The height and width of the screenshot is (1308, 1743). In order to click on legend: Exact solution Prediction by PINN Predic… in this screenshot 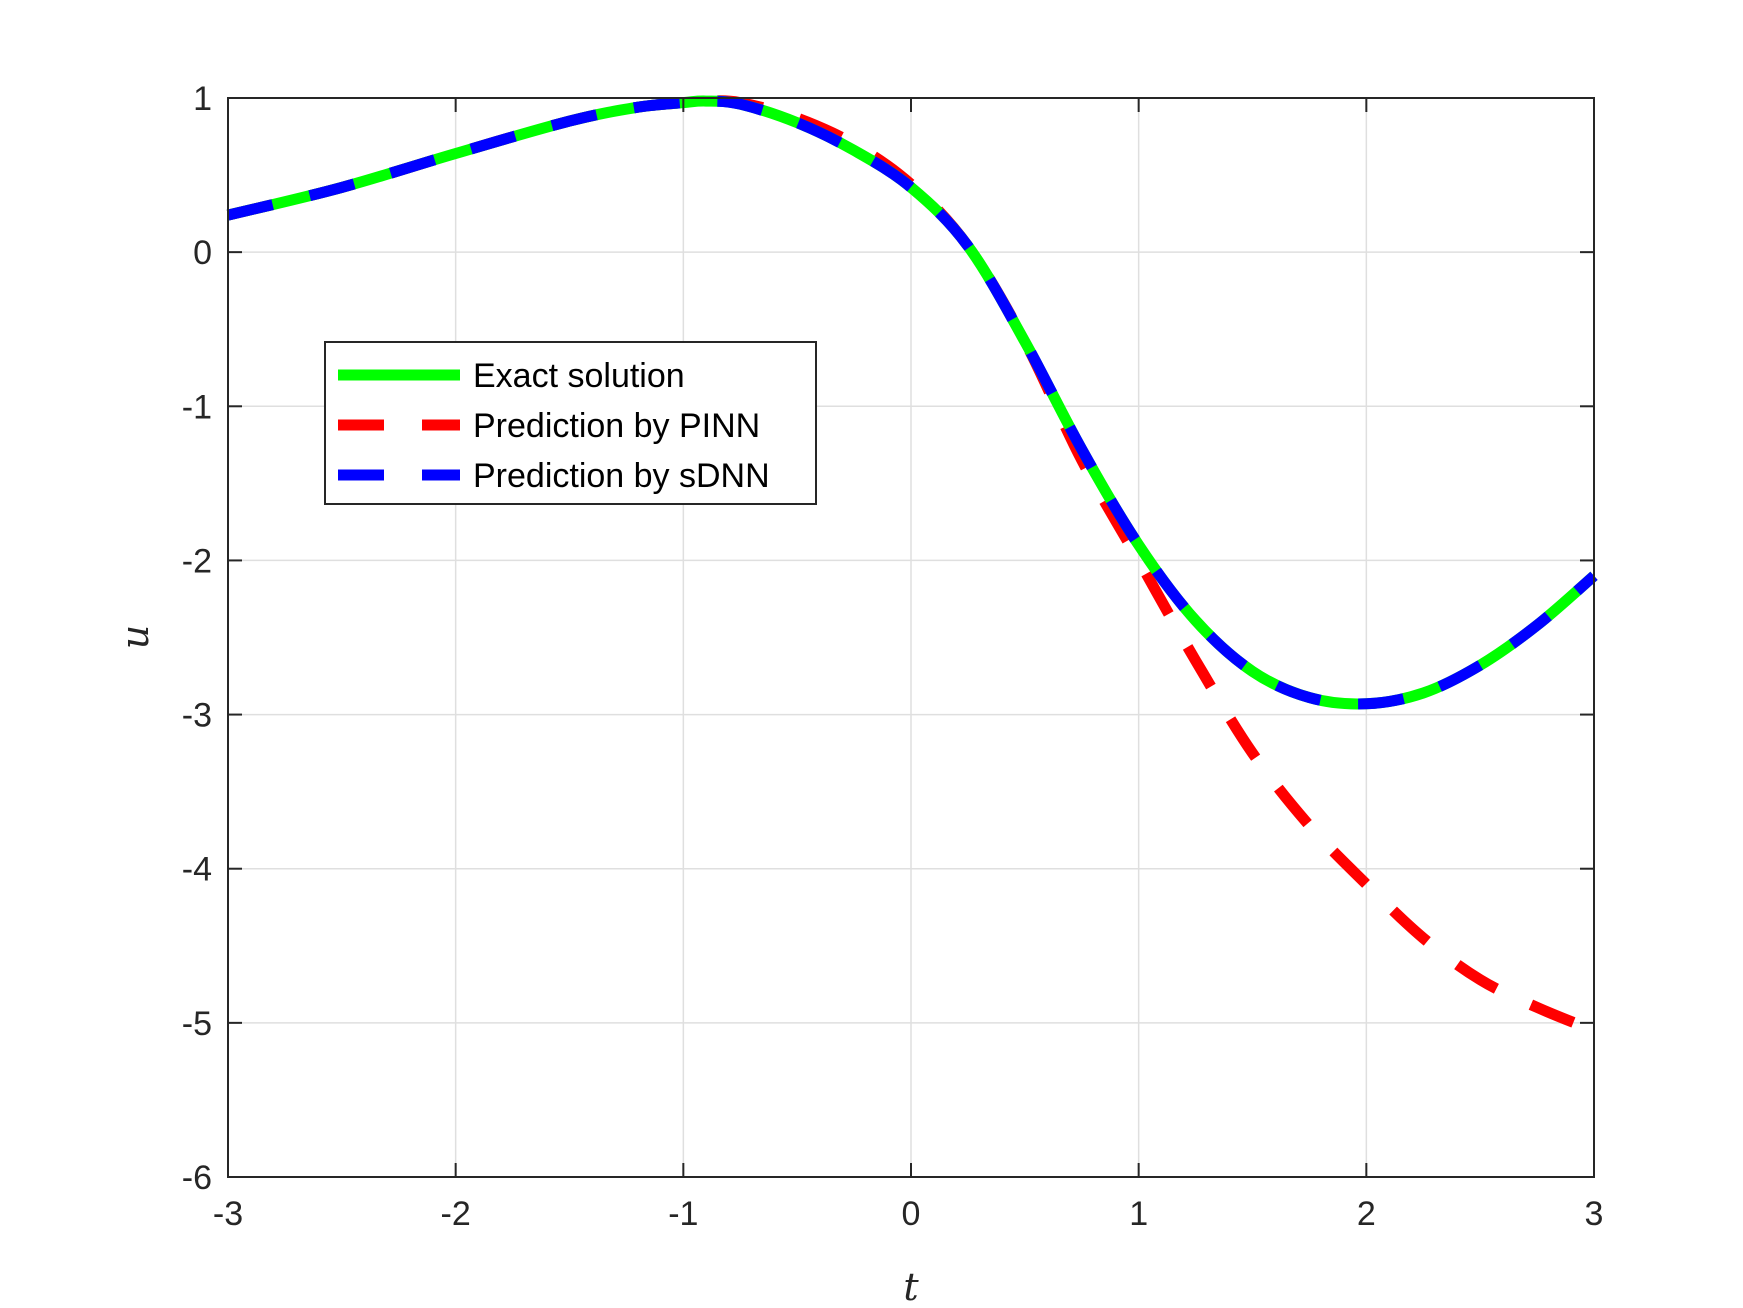, I will do `click(570, 423)`.